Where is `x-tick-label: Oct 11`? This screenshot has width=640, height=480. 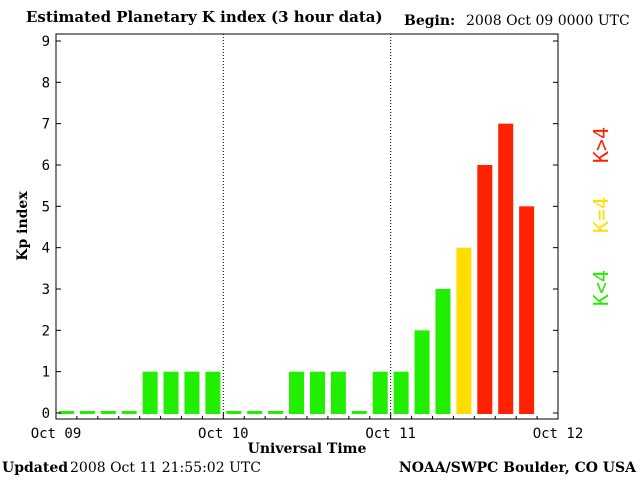 x-tick-label: Oct 11 is located at coordinates (390, 434).